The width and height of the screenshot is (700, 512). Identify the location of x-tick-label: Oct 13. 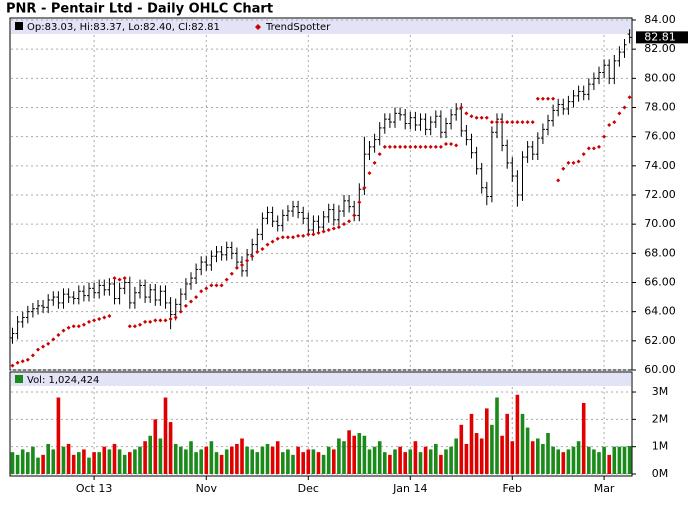
(94, 488).